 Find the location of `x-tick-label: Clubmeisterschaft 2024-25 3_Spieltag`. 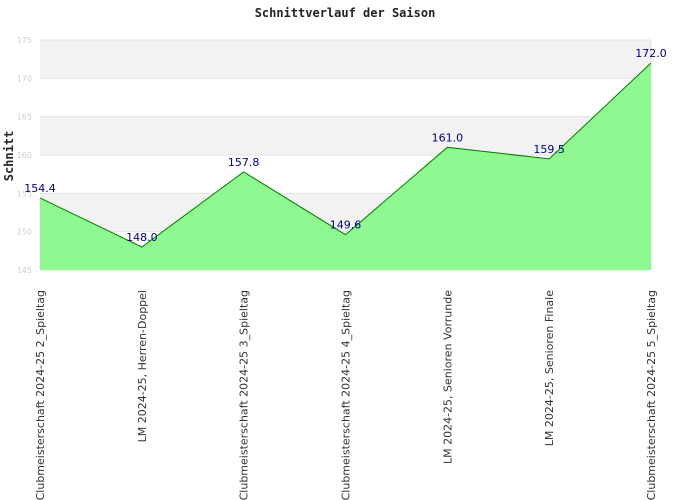

x-tick-label: Clubmeisterschaft 2024-25 3_Spieltag is located at coordinates (244, 395).